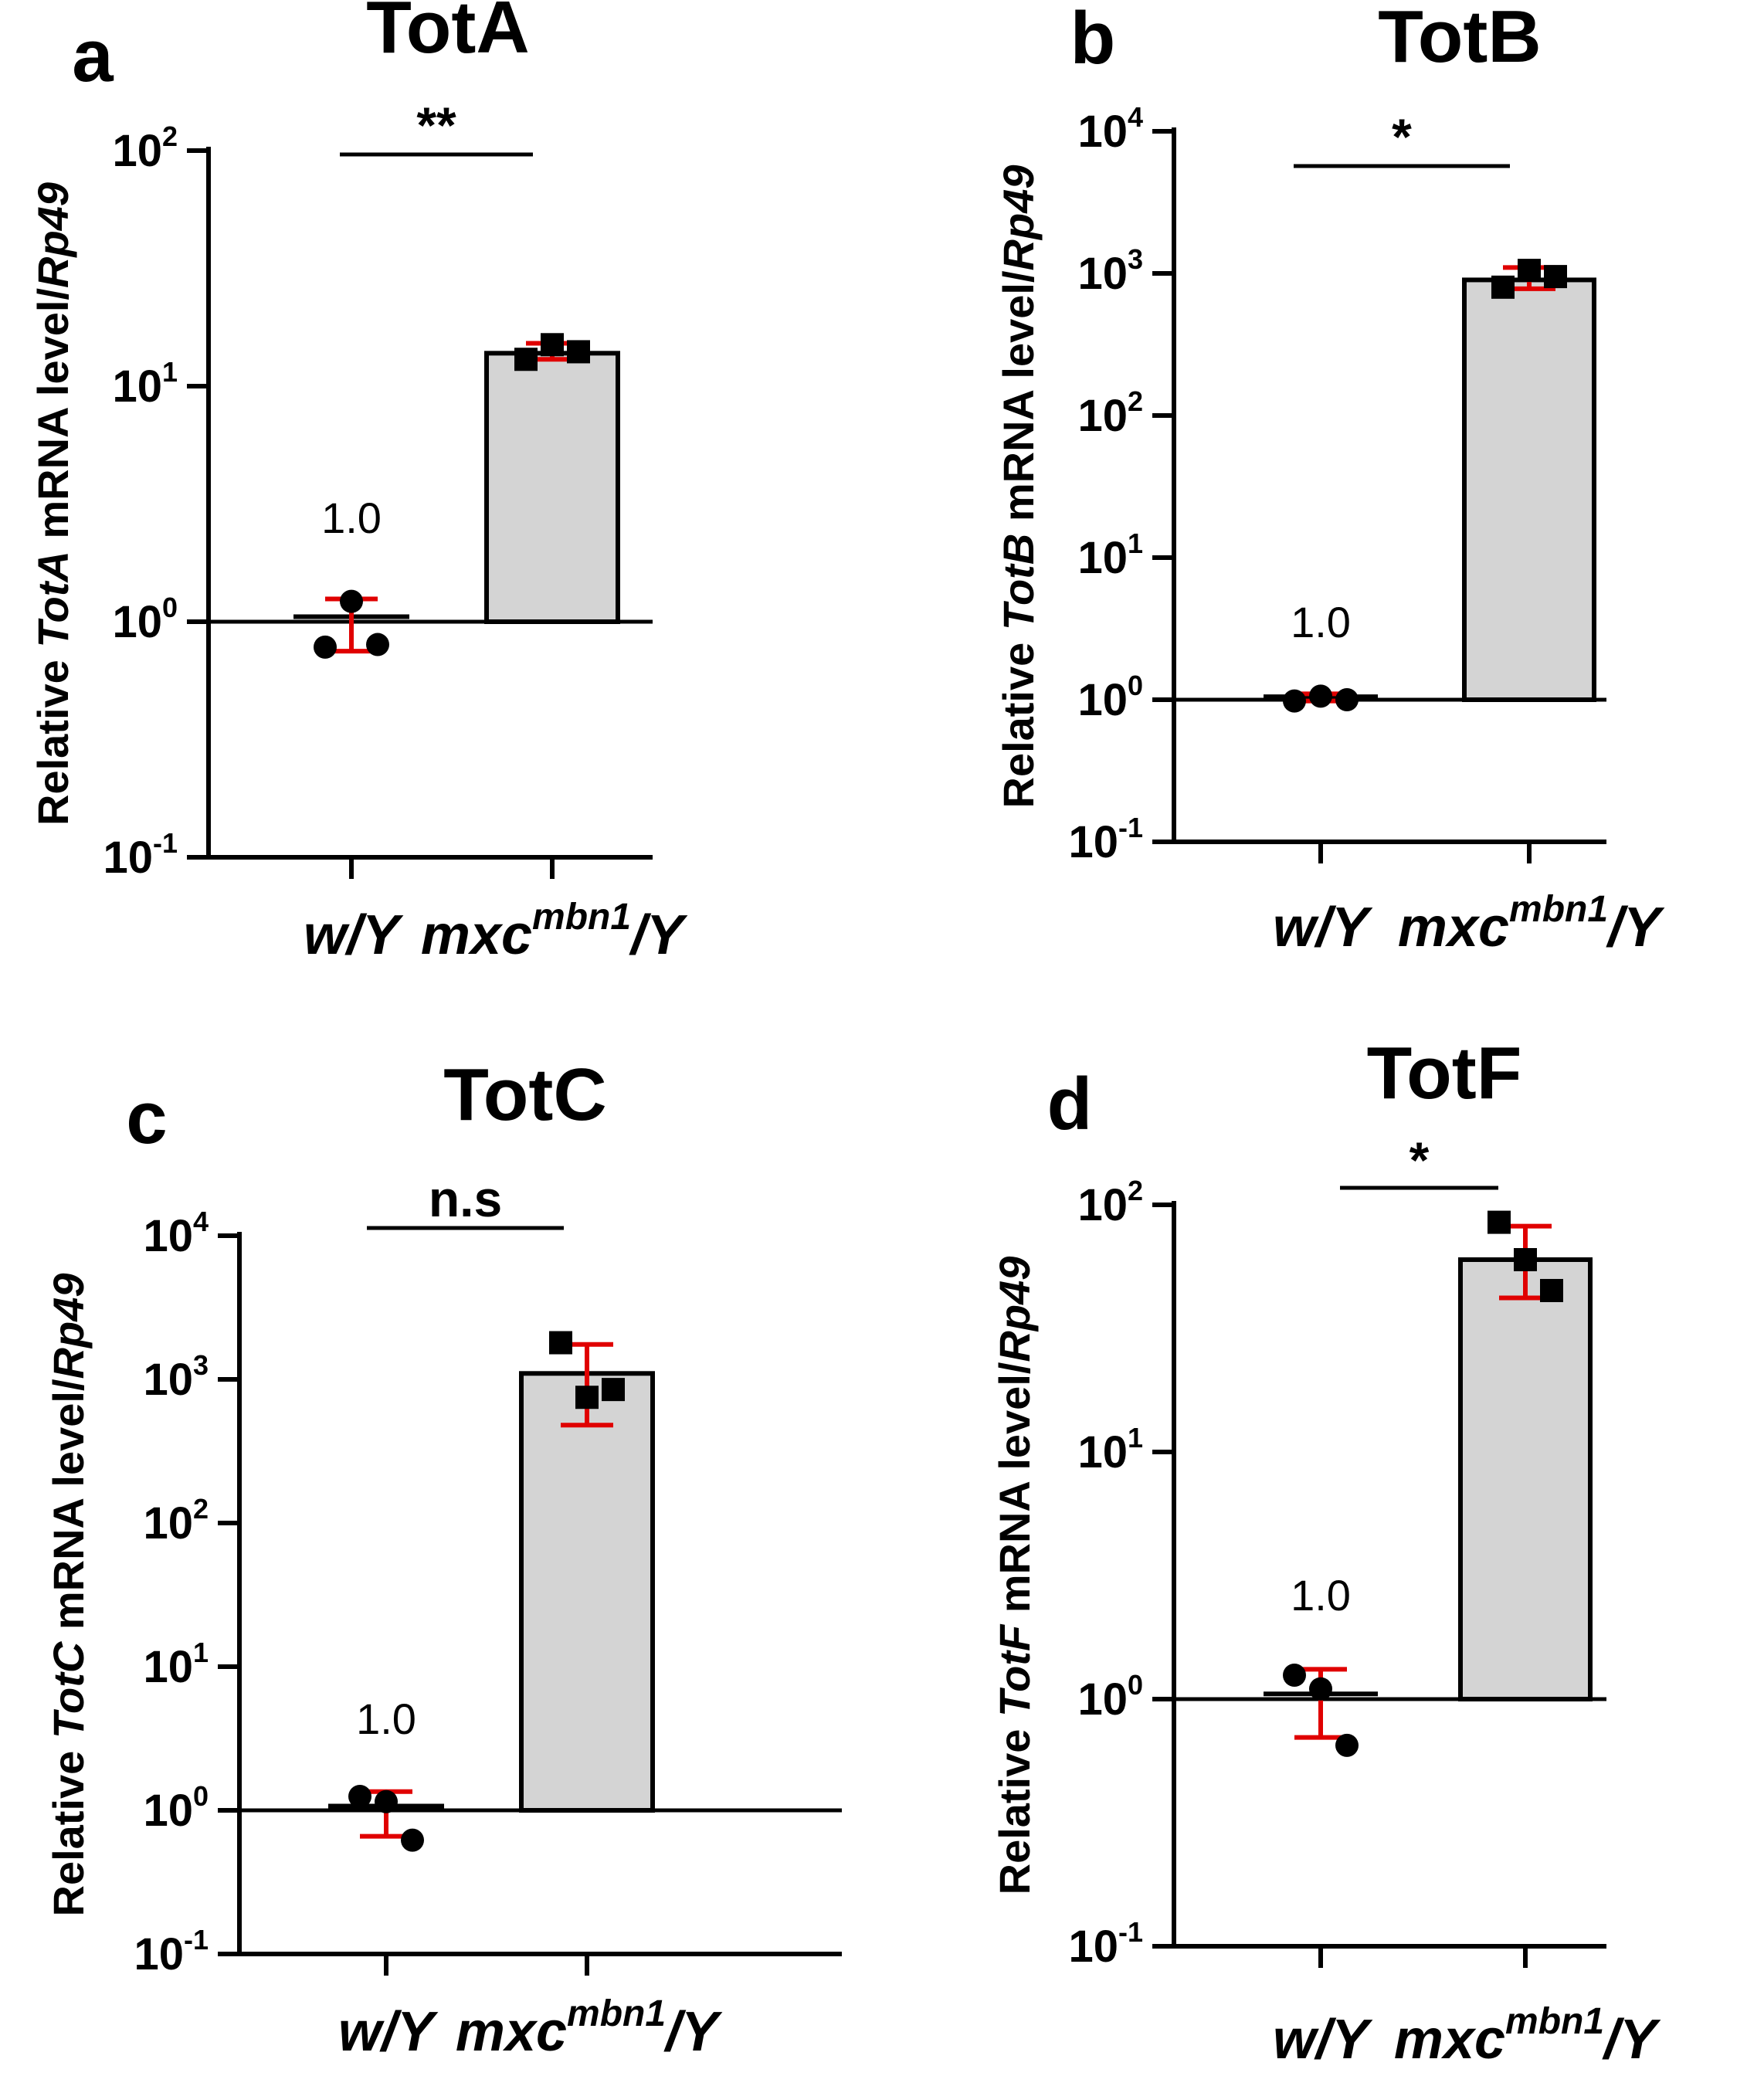  What do you see at coordinates (201, 1509) in the screenshot?
I see `y-tick-exponent: 2` at bounding box center [201, 1509].